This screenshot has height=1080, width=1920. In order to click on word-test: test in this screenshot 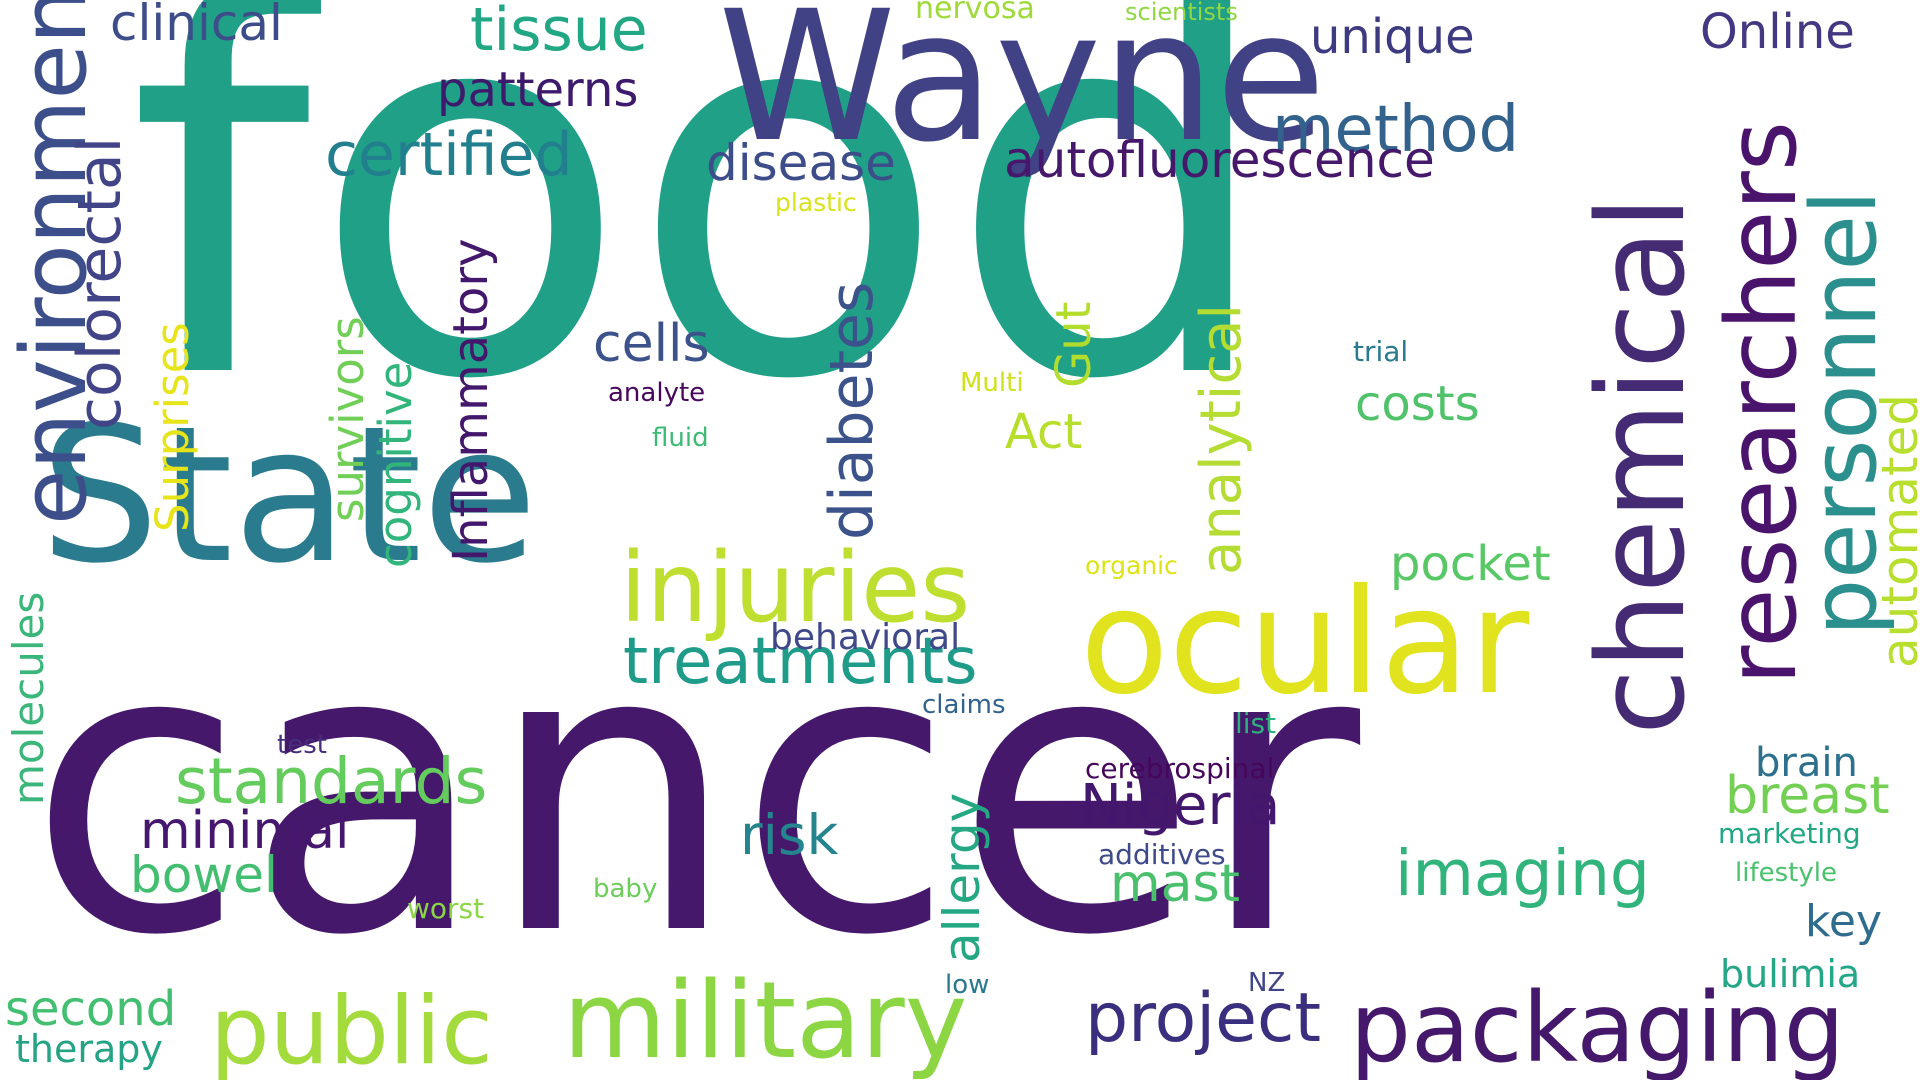, I will do `click(302, 745)`.